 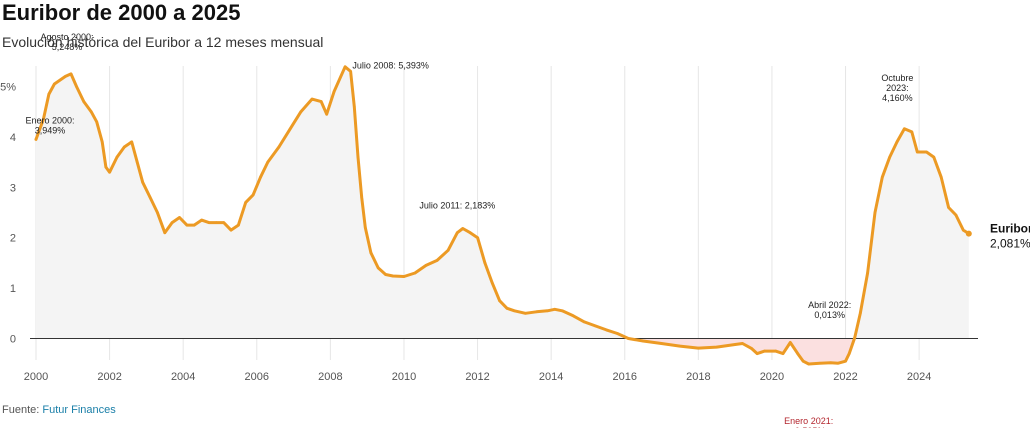 What do you see at coordinates (257, 377) in the screenshot?
I see `x-tick-label: 2006` at bounding box center [257, 377].